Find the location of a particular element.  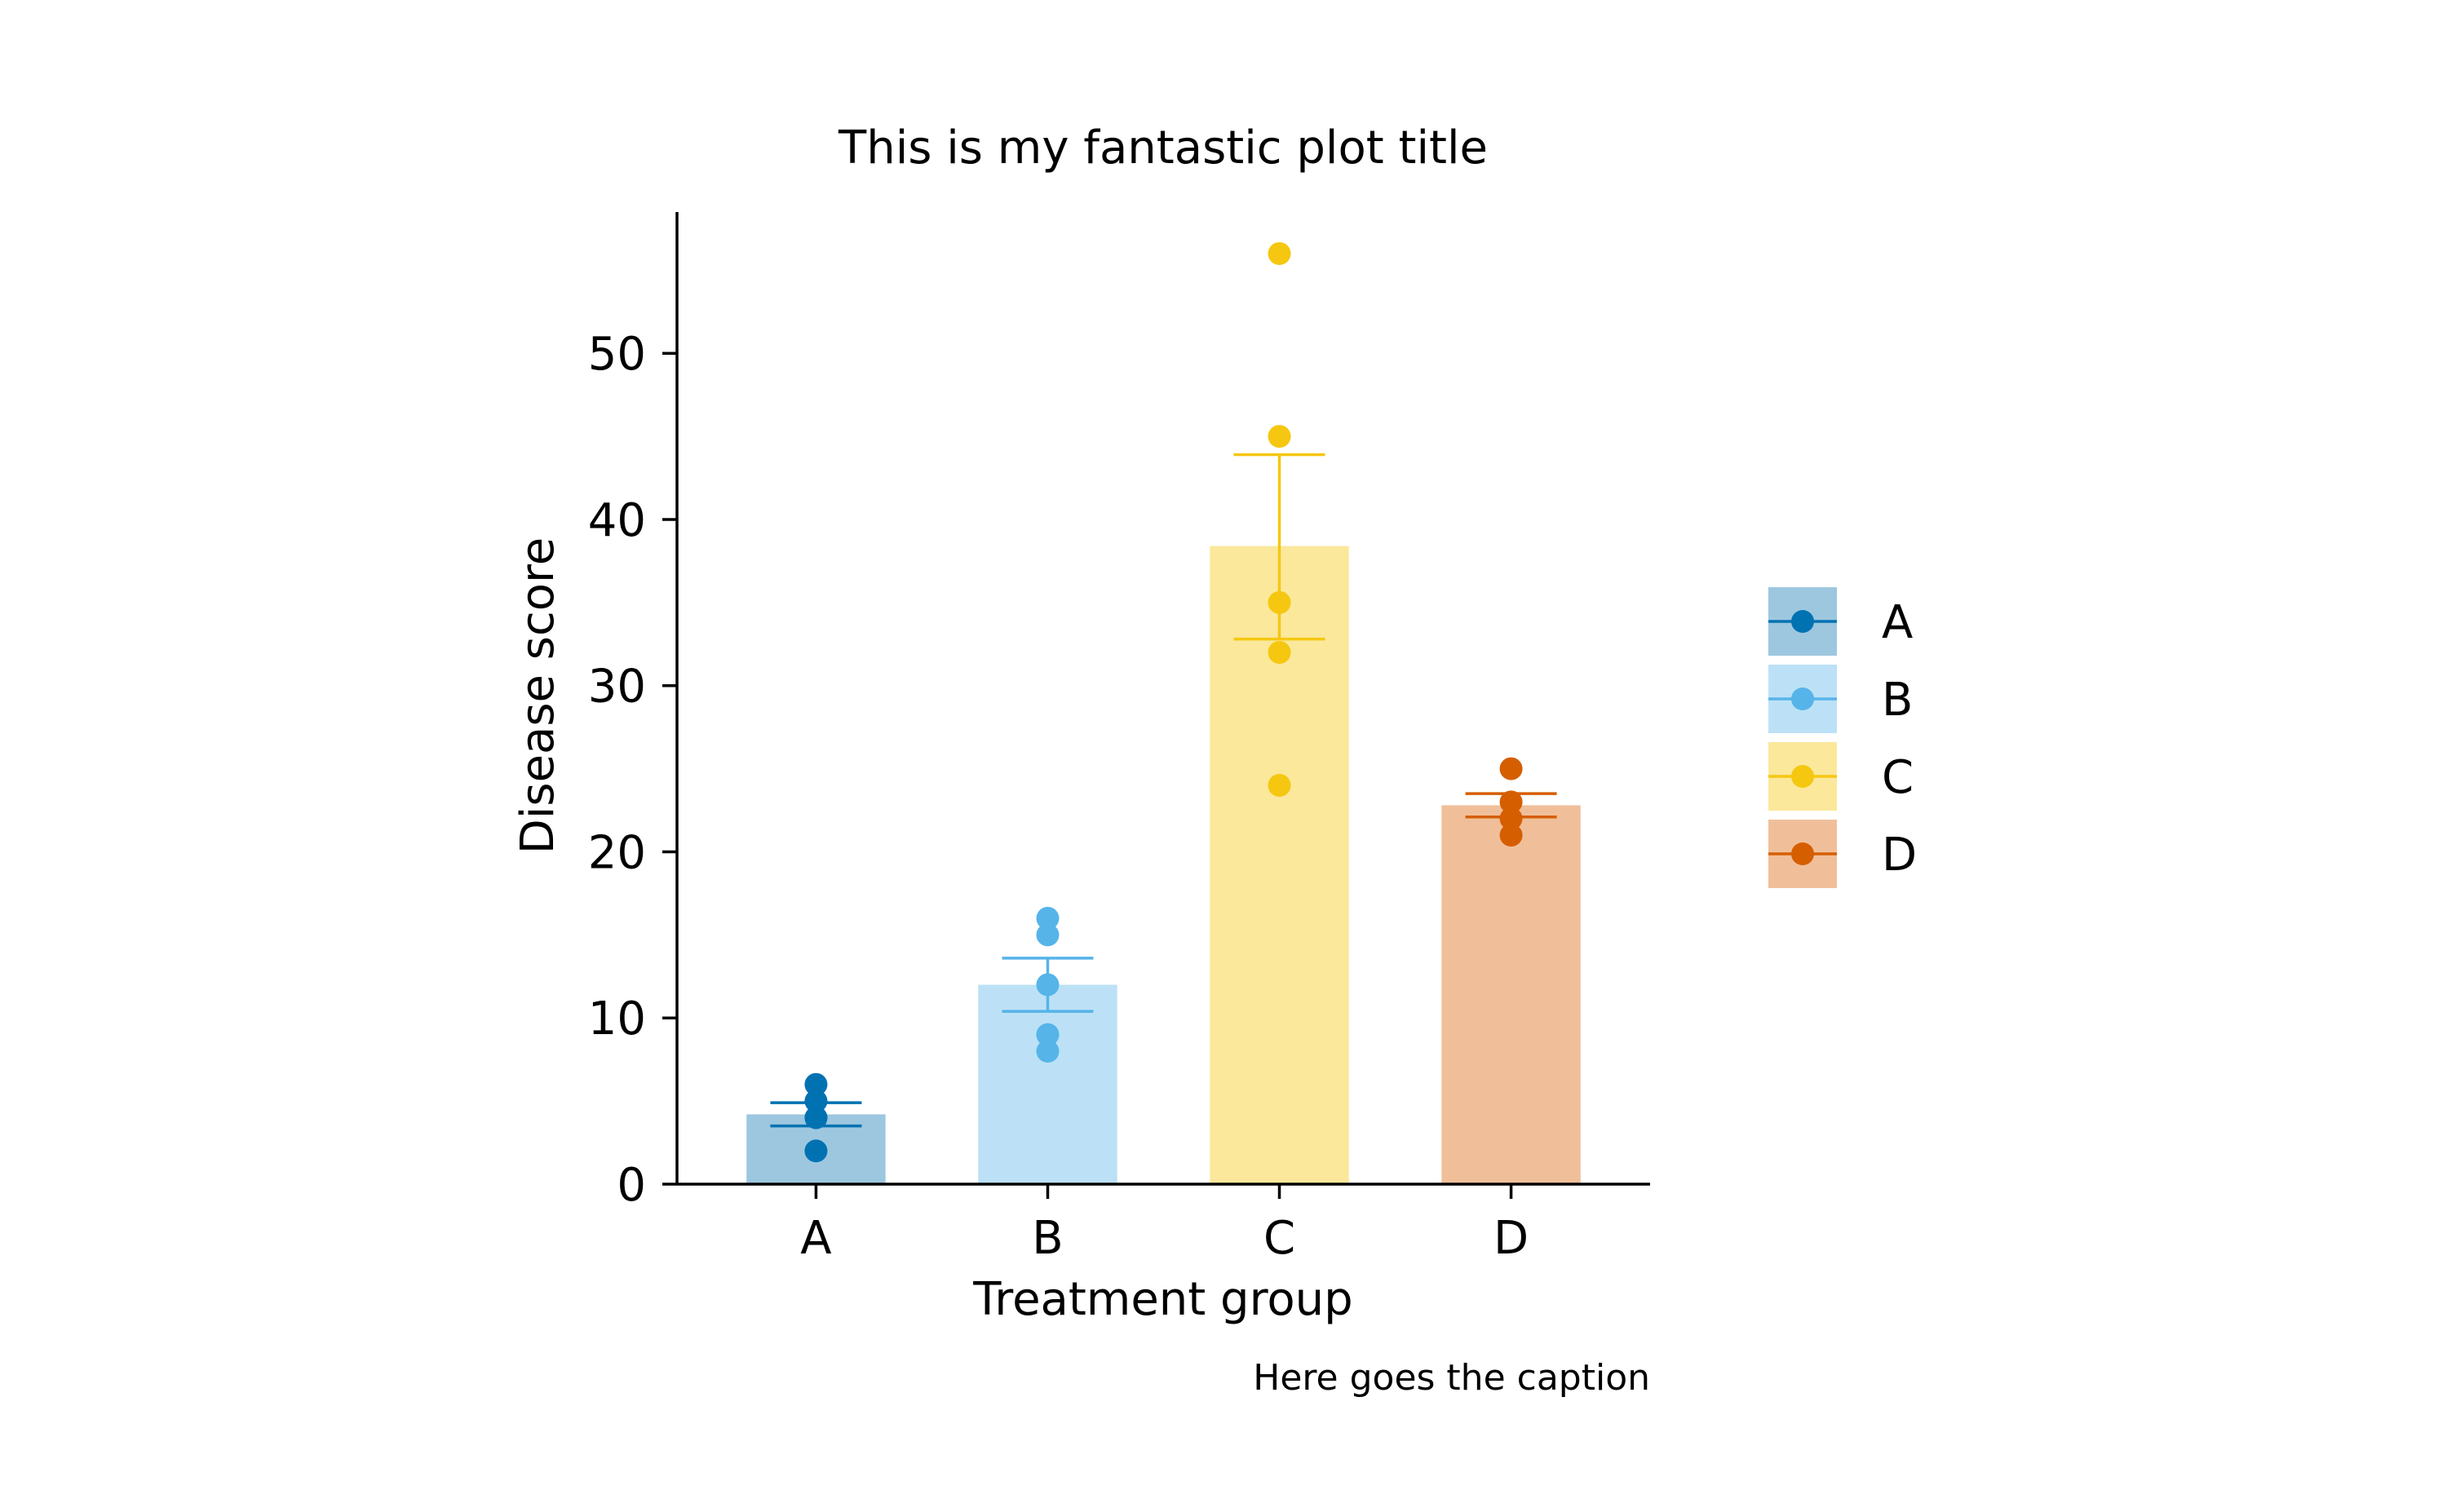

y-tick-label: 20 is located at coordinates (617, 852).